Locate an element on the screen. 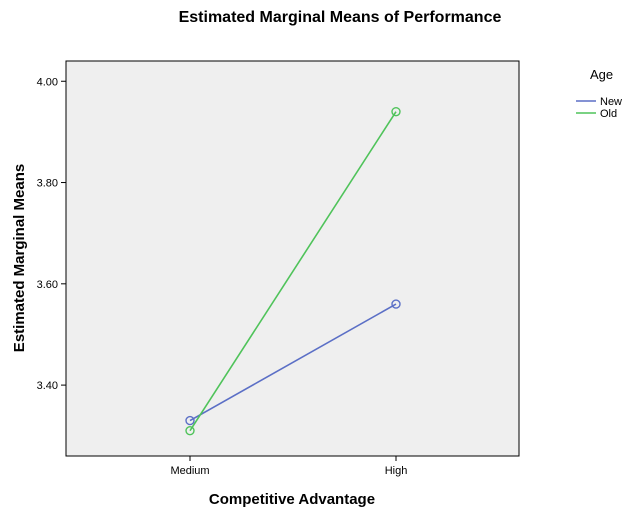  y-tick-label: 3.40 is located at coordinates (47, 386).